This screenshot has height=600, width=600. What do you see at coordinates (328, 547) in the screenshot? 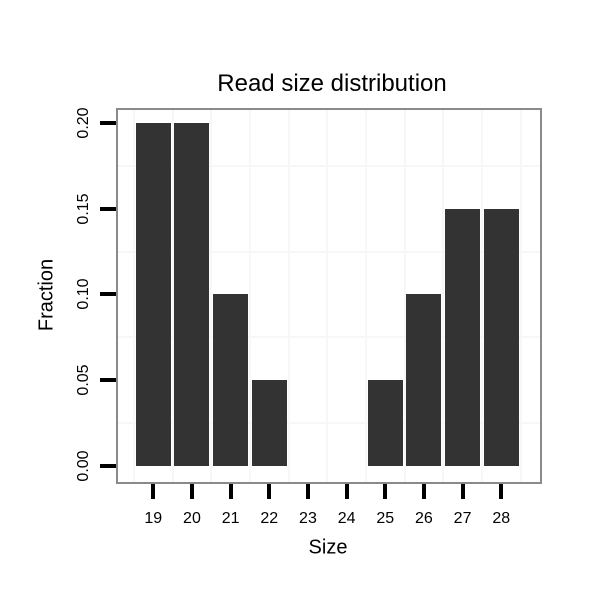
I see `x-axis-title: Size` at bounding box center [328, 547].